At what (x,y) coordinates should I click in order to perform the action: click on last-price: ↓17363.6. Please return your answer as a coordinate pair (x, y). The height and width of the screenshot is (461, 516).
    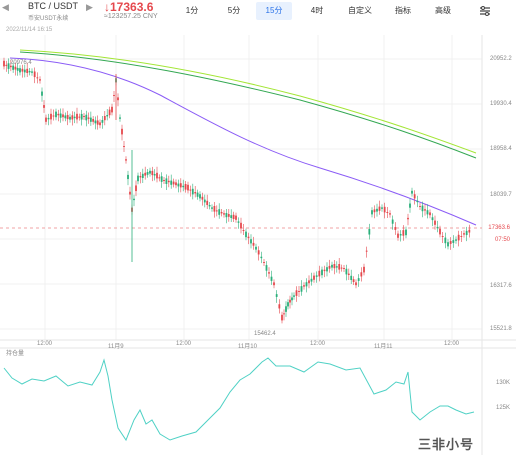
    Looking at the image, I should click on (129, 7).